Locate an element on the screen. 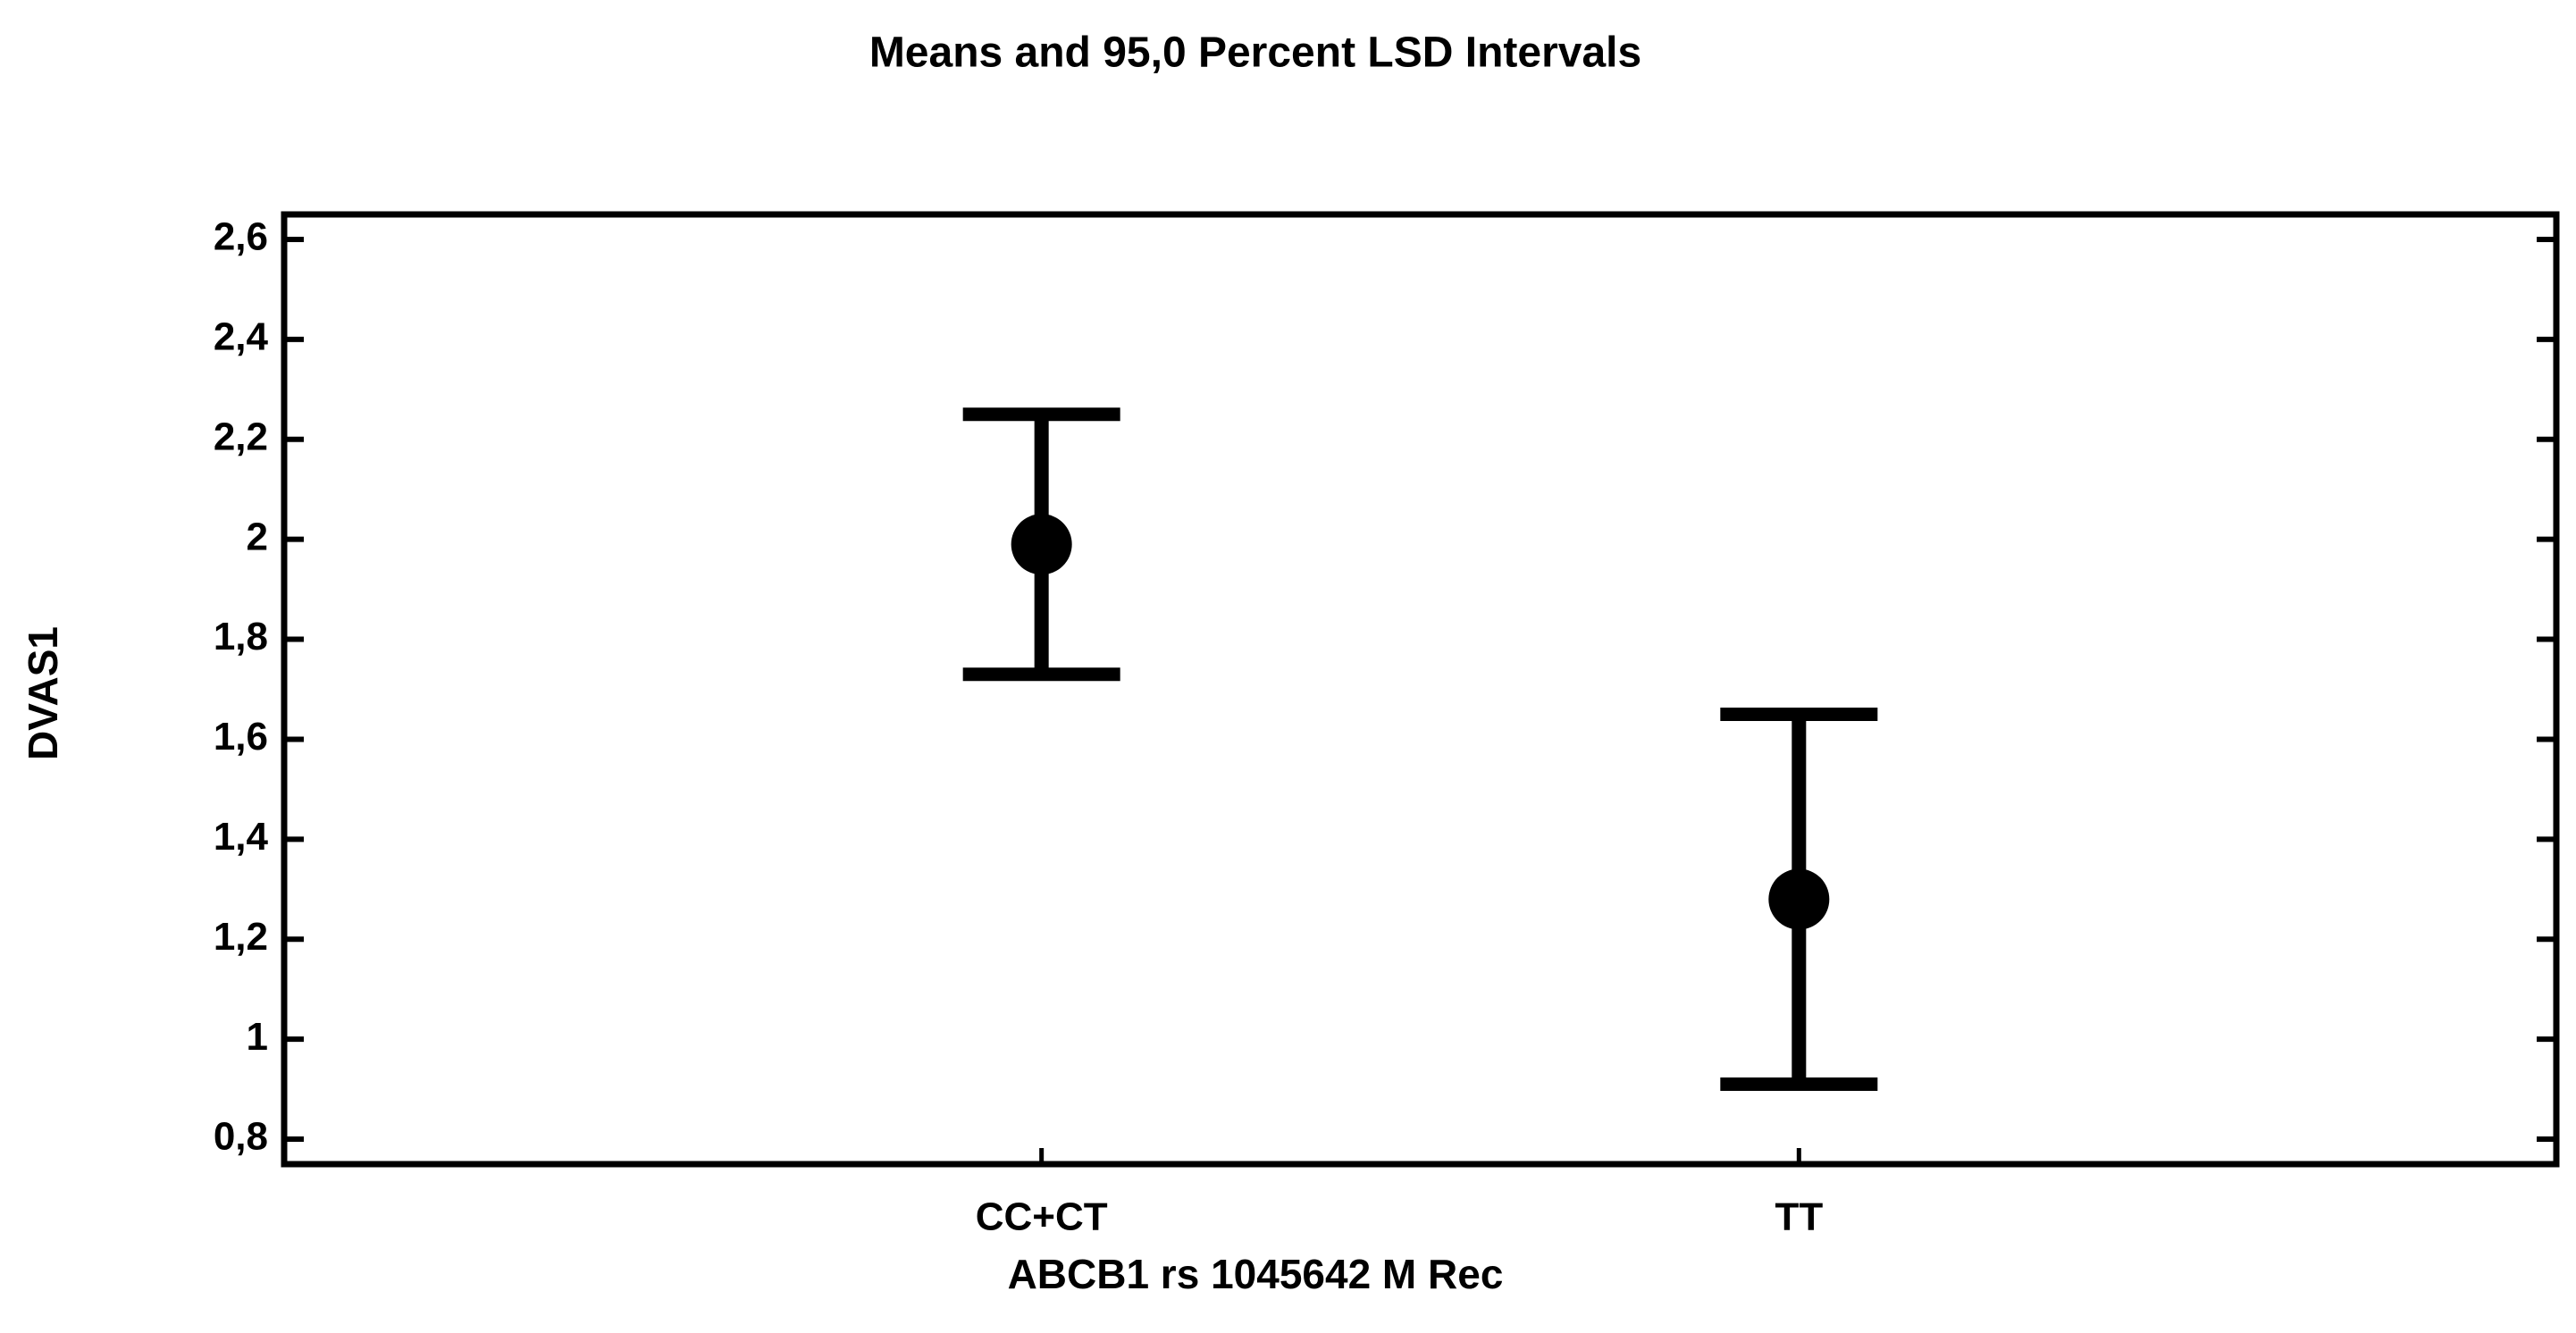 Image resolution: width=2576 pixels, height=1333 pixels. y-tick-label: 2,6 is located at coordinates (241, 237).